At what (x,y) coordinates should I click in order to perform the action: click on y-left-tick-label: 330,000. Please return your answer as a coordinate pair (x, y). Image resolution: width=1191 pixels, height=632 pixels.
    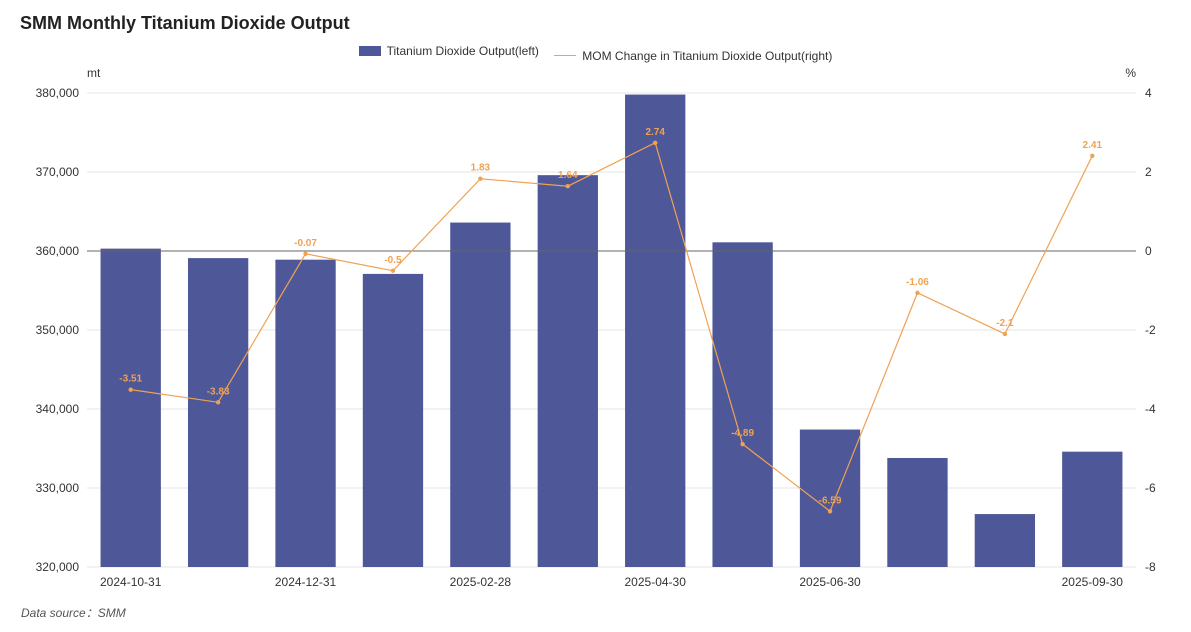
    Looking at the image, I should click on (58, 488).